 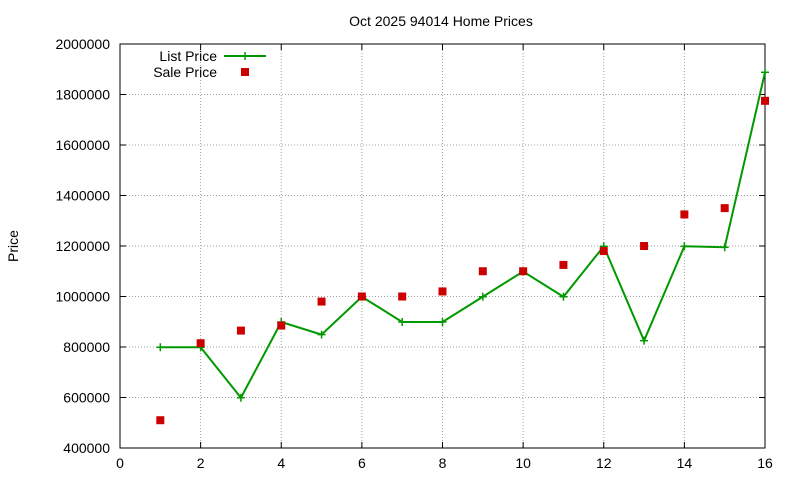 What do you see at coordinates (441, 21) in the screenshot?
I see `chart-title: Oct 2025 94014 Home Prices` at bounding box center [441, 21].